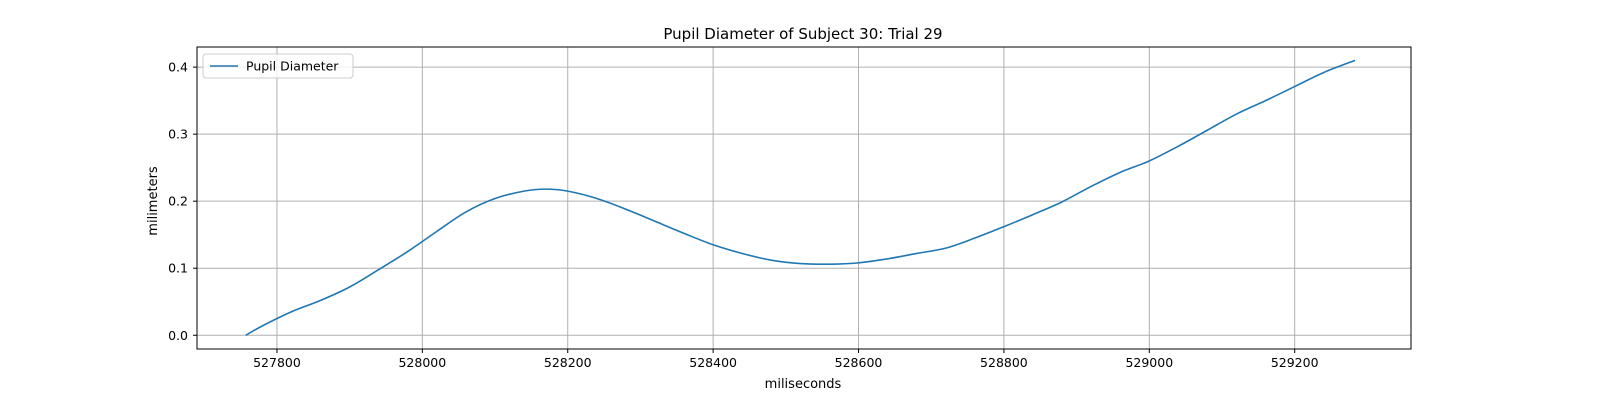  What do you see at coordinates (802, 34) in the screenshot?
I see `chart-title: Pupil Diameter of Subject 30: Trial 29` at bounding box center [802, 34].